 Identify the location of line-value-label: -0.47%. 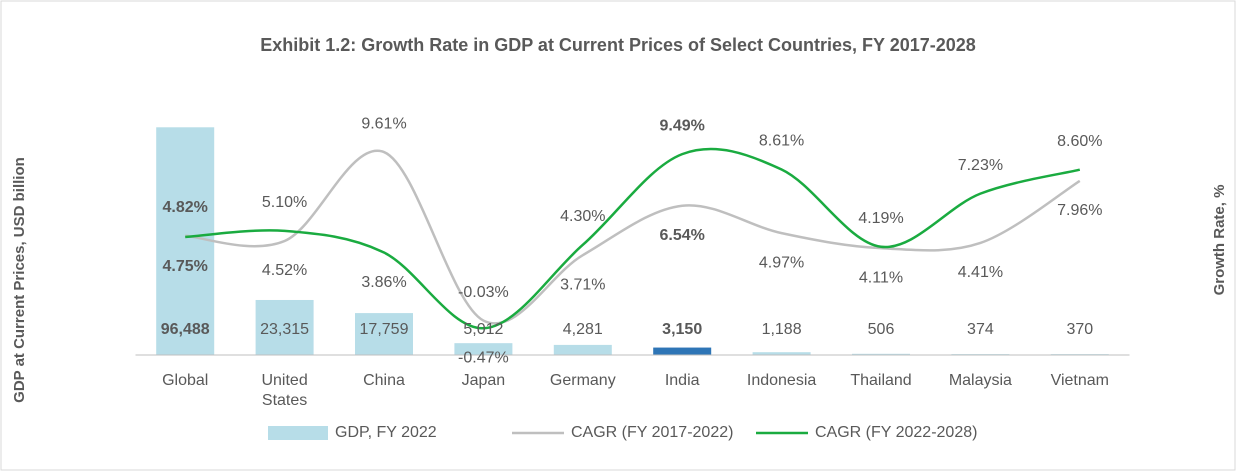
(483, 357).